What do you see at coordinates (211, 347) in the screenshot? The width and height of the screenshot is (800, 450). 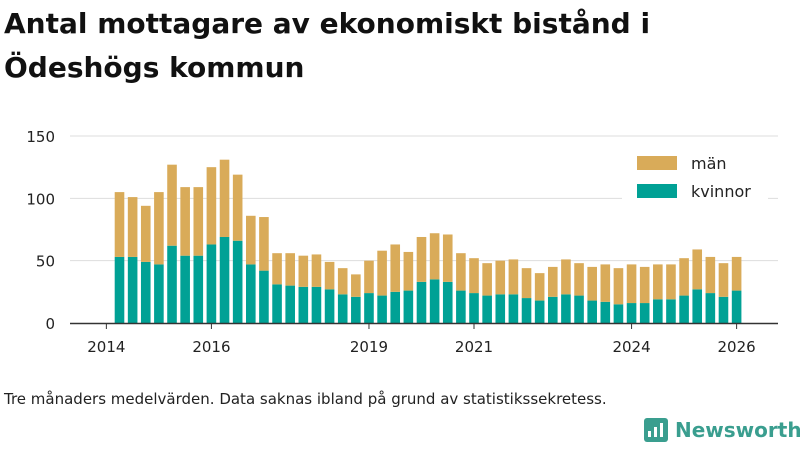 I see `x-tick-label: 2016` at bounding box center [211, 347].